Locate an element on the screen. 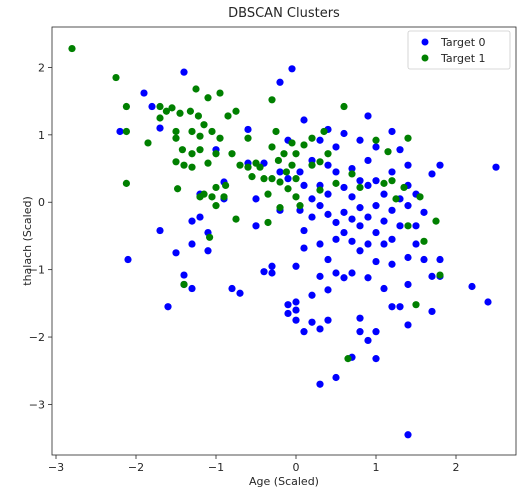 The height and width of the screenshot is (498, 522). y-axis-label: thalach (Scaled) is located at coordinates (27, 241).